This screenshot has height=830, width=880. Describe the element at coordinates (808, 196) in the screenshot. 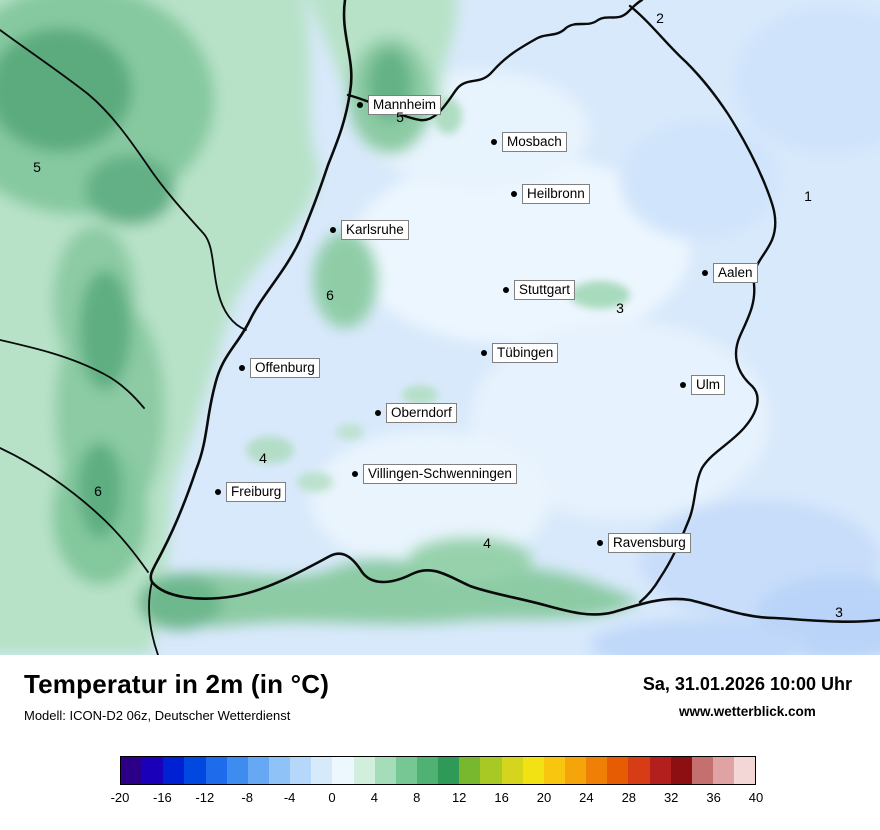

I see `temperature-value-label: 1` at that location.